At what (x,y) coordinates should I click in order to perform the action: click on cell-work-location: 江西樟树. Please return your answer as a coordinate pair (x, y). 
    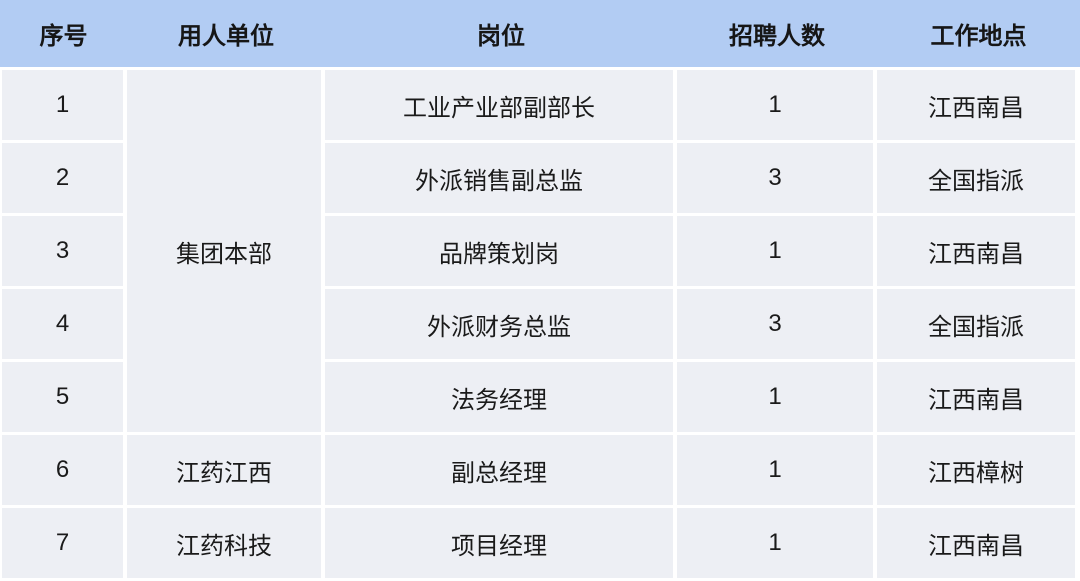
    Looking at the image, I should click on (978, 471).